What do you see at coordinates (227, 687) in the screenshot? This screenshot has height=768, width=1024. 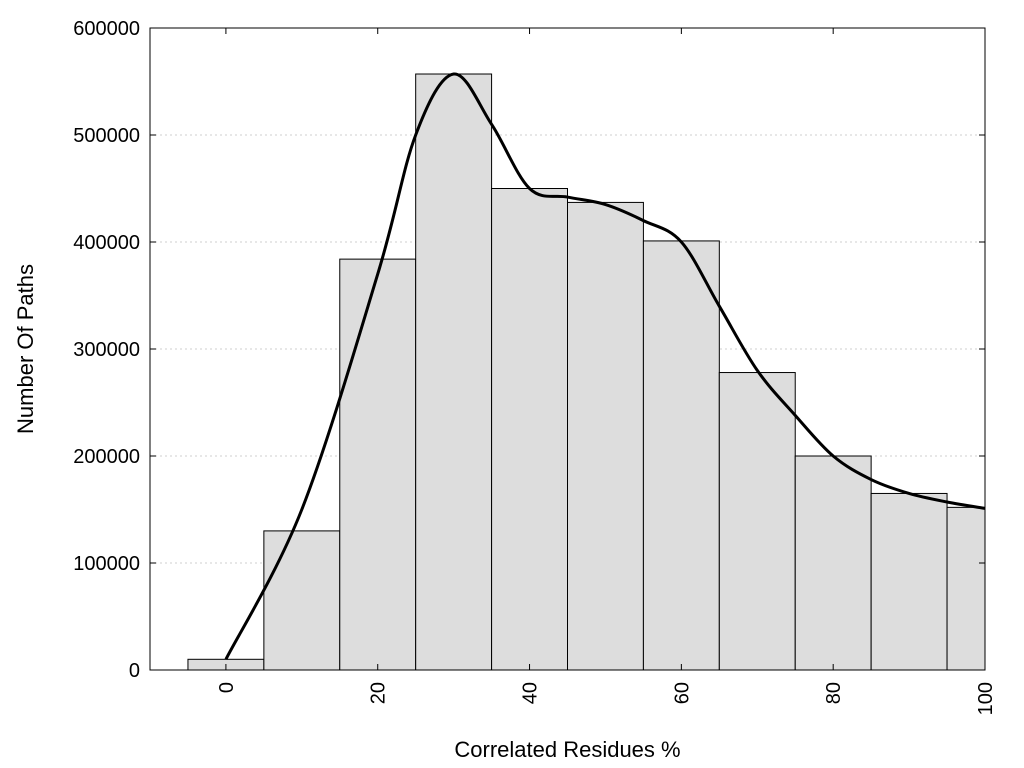 I see `x-tick-label: 0` at bounding box center [227, 687].